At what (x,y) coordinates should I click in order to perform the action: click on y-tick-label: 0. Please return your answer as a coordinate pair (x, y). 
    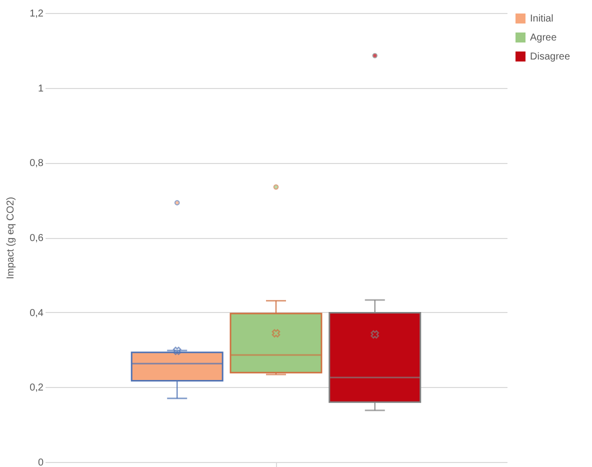
    Looking at the image, I should click on (41, 462).